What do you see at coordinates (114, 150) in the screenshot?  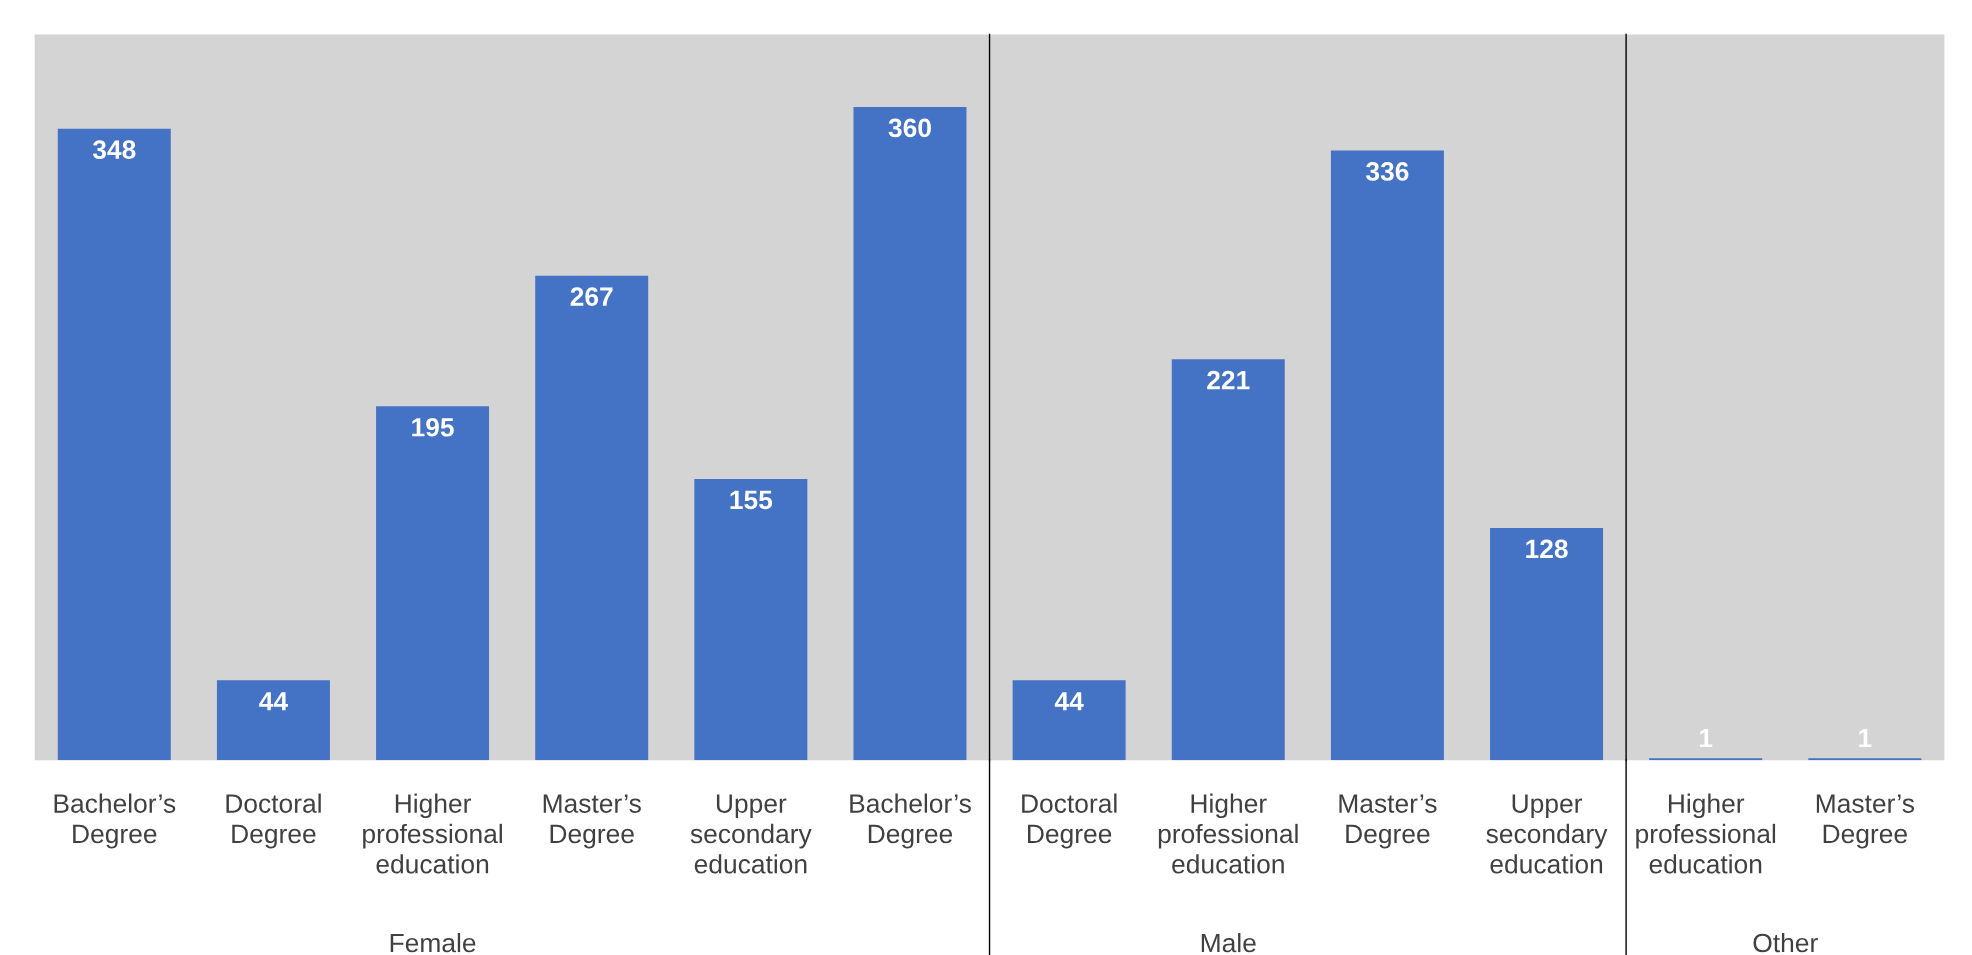 I see `data-label: 348` at bounding box center [114, 150].